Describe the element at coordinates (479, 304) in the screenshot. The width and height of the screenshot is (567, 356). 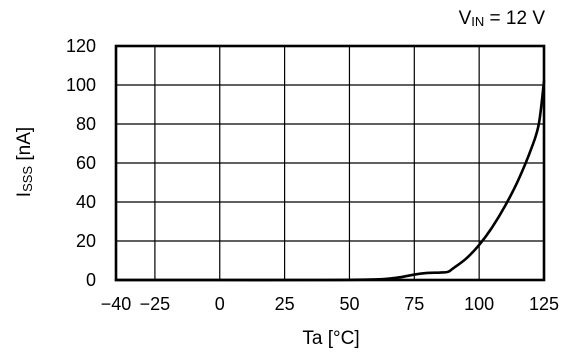
I see `x-tick-label: 100` at that location.